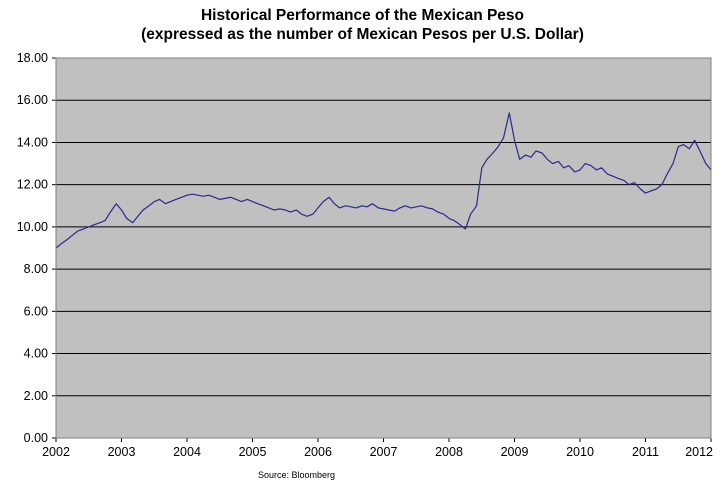 The width and height of the screenshot is (725, 487). I want to click on x-tick-label: 2007, so click(384, 452).